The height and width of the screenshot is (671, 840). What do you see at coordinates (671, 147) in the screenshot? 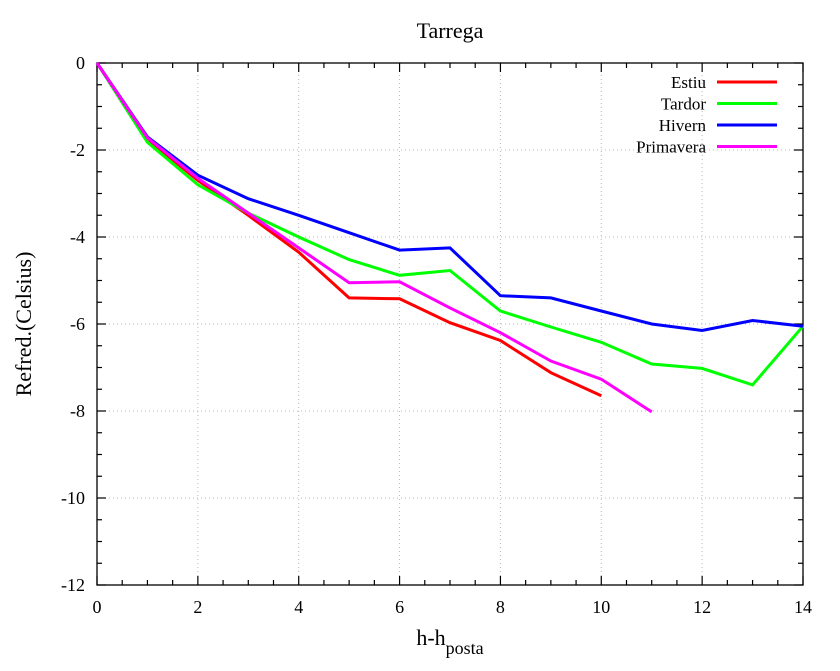
I see `legend-label-primavera: Primavera` at bounding box center [671, 147].